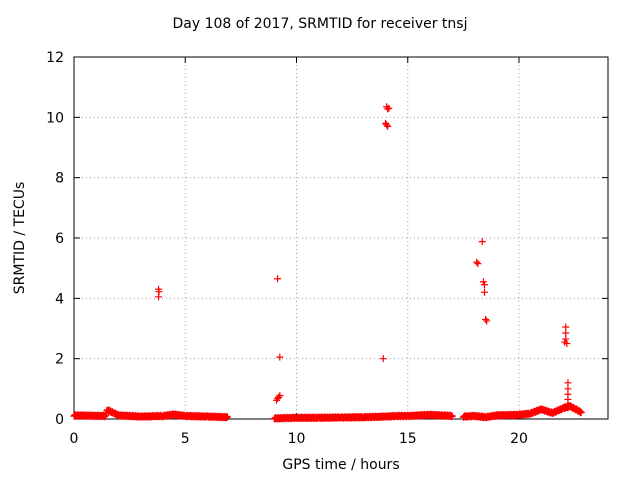 Image resolution: width=640 pixels, height=480 pixels. Describe the element at coordinates (59, 179) in the screenshot. I see `y-tick-label: 8` at that location.